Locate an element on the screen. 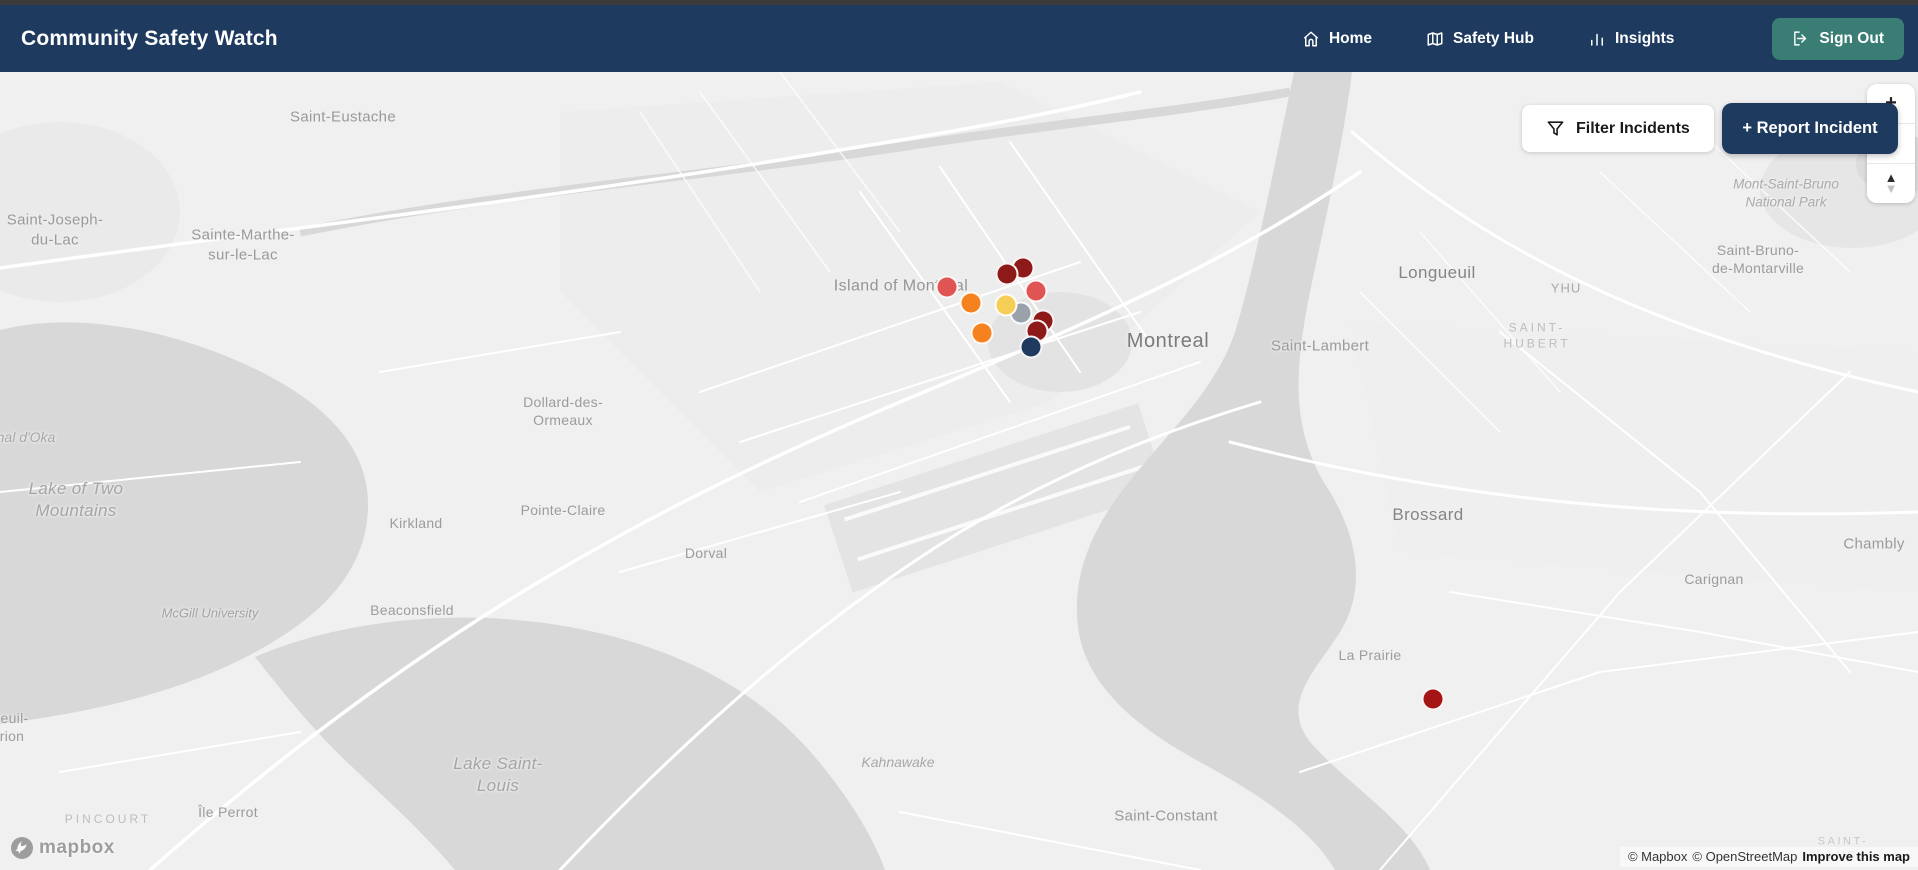 The height and width of the screenshot is (870, 1918). attribution-mapbox-link: © Mapbox is located at coordinates (1657, 856).